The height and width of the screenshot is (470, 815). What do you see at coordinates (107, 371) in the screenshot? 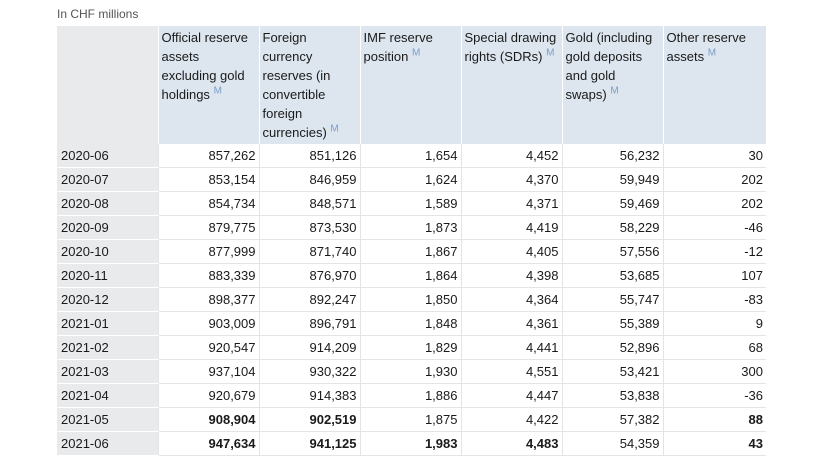
I see `period-cell: 2021-03` at bounding box center [107, 371].